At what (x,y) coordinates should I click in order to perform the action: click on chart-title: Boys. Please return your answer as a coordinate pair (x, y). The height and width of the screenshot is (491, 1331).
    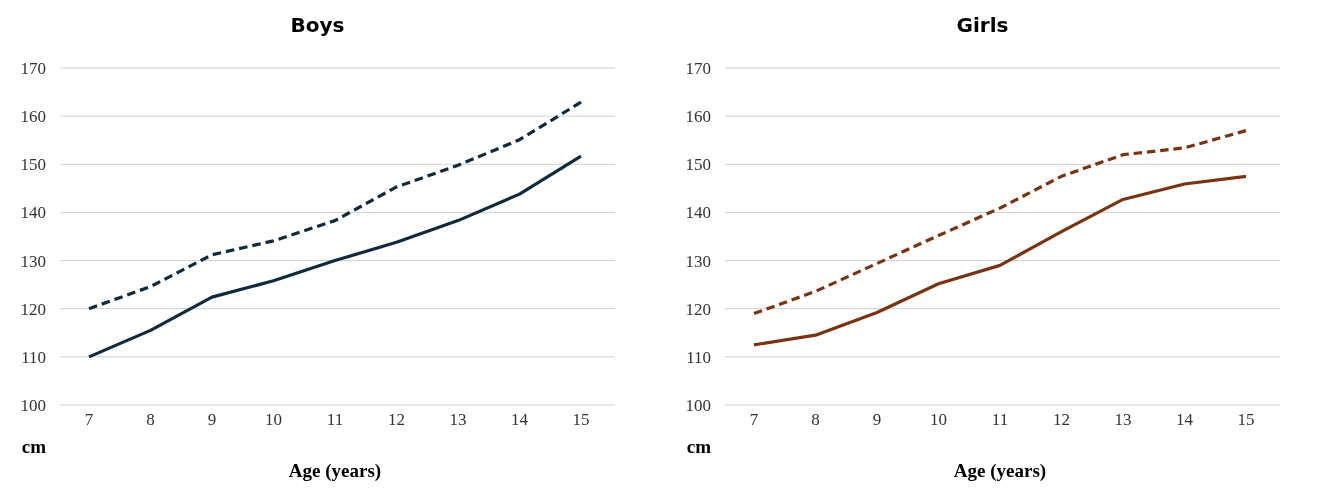
    Looking at the image, I should click on (317, 25).